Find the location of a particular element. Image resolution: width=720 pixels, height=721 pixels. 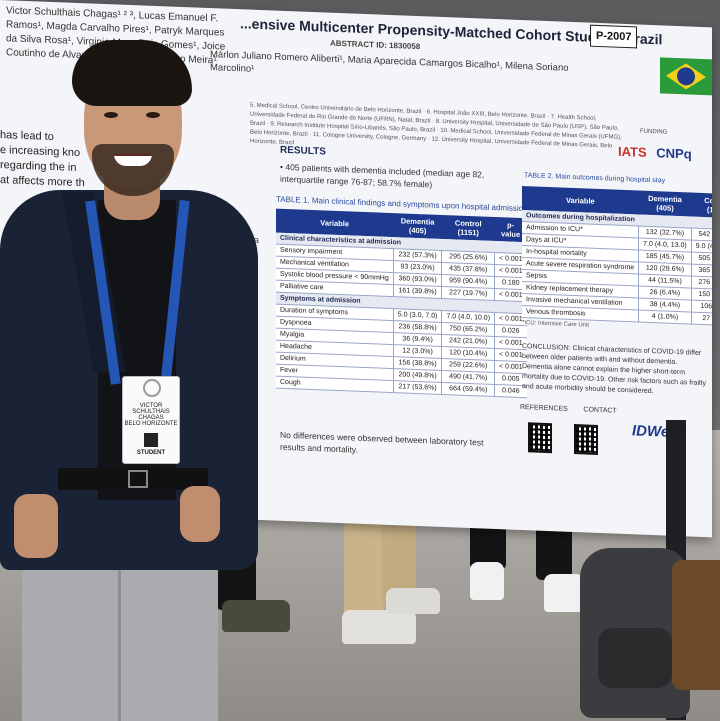

backpack is located at coordinates (635, 633).